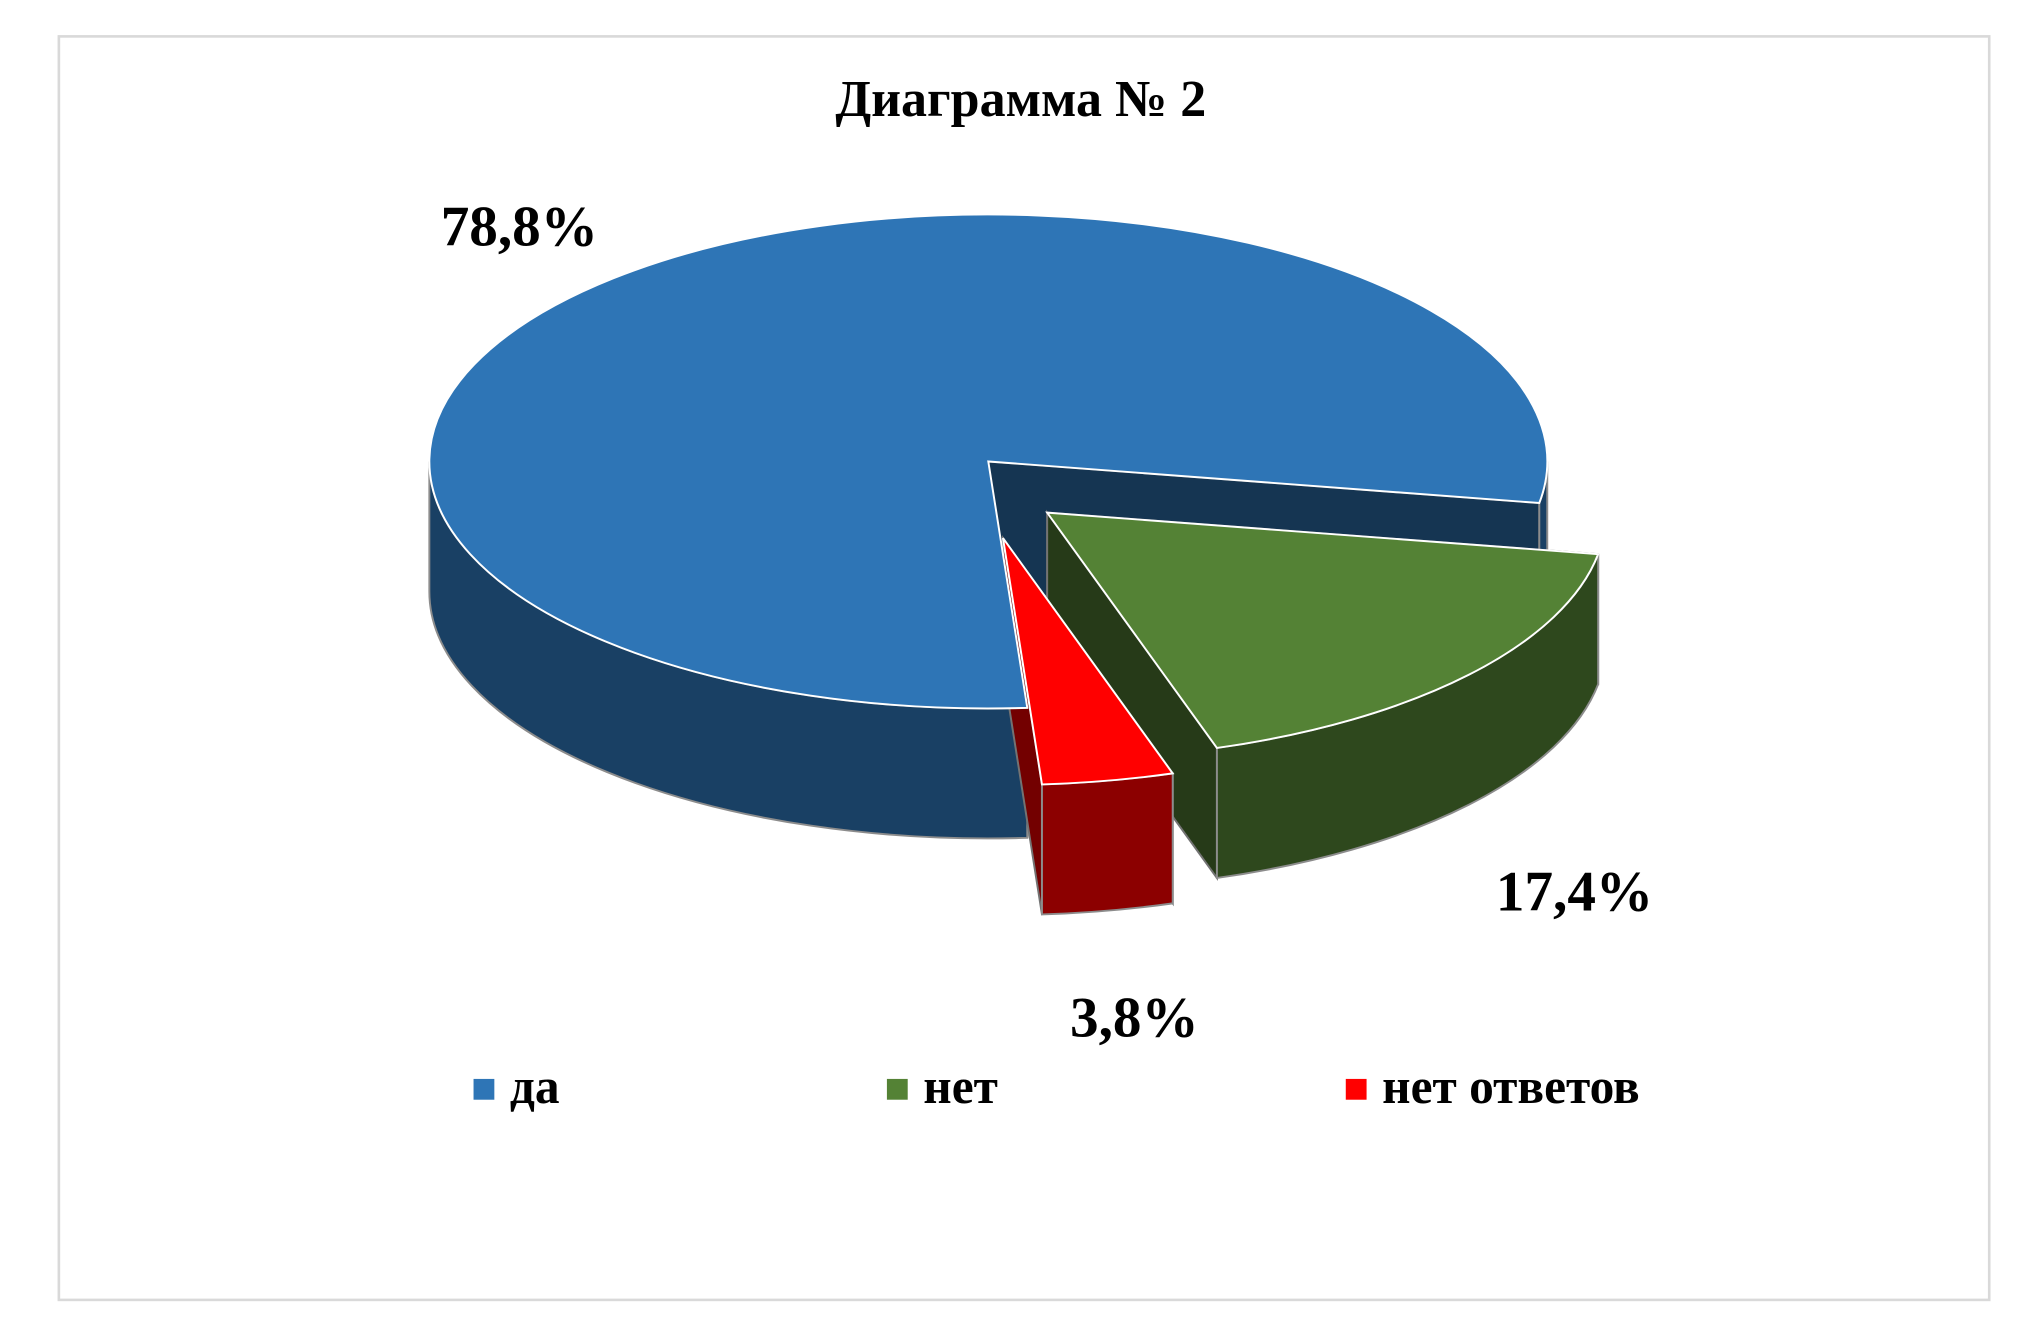 The image size is (2039, 1335). What do you see at coordinates (535, 1086) in the screenshot?
I see `legend-label: да` at bounding box center [535, 1086].